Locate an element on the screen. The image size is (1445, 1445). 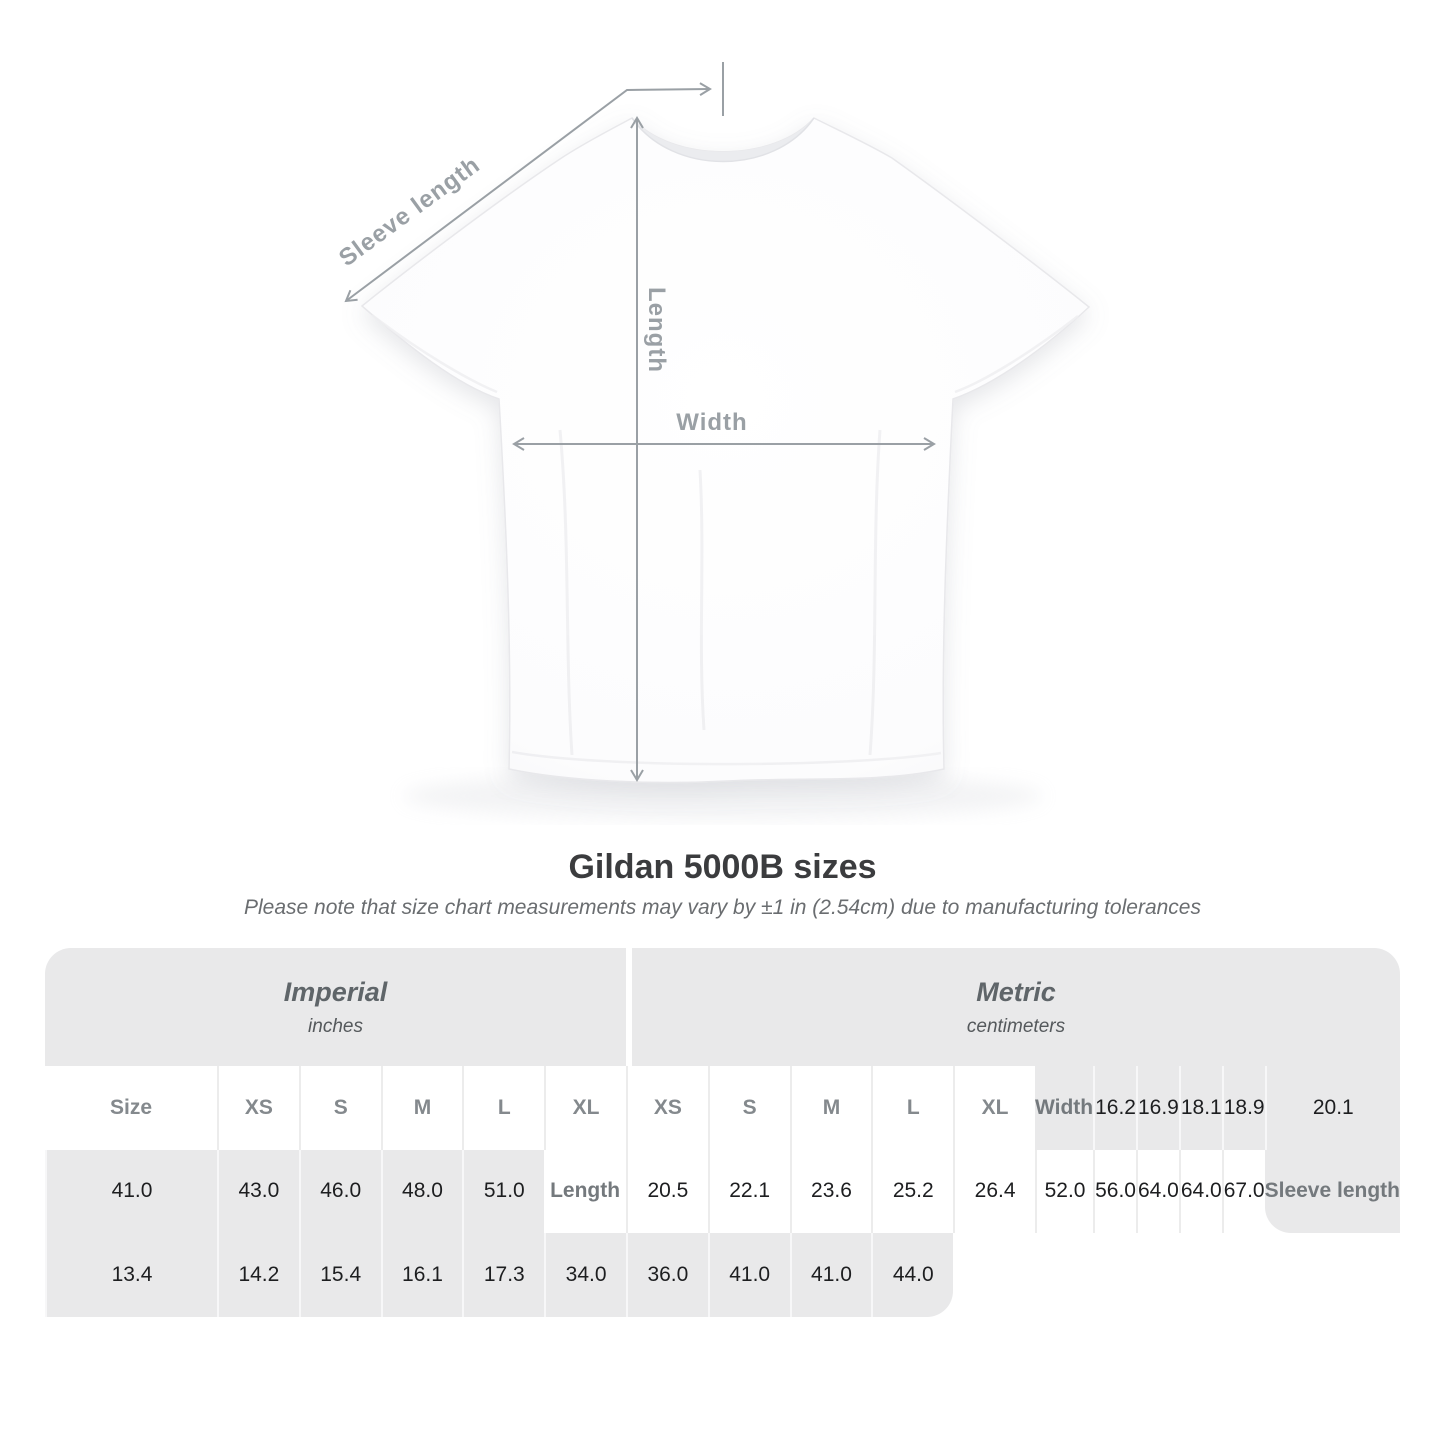
cell: 18.1 is located at coordinates (1200, 1108).